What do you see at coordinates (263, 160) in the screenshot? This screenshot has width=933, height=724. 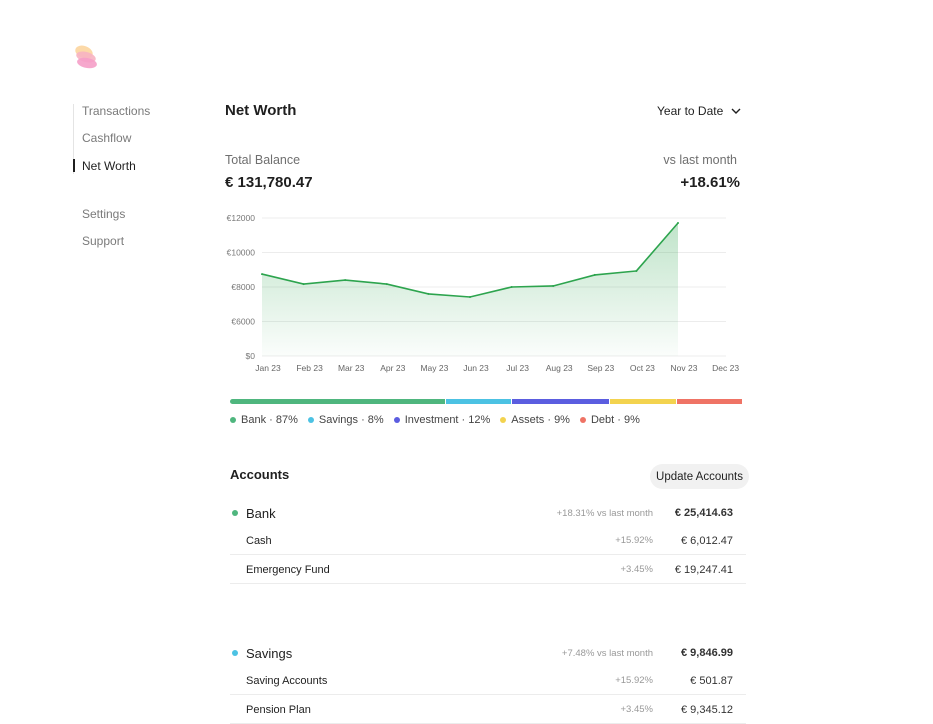 I see `total-balance-label: Total Balance` at bounding box center [263, 160].